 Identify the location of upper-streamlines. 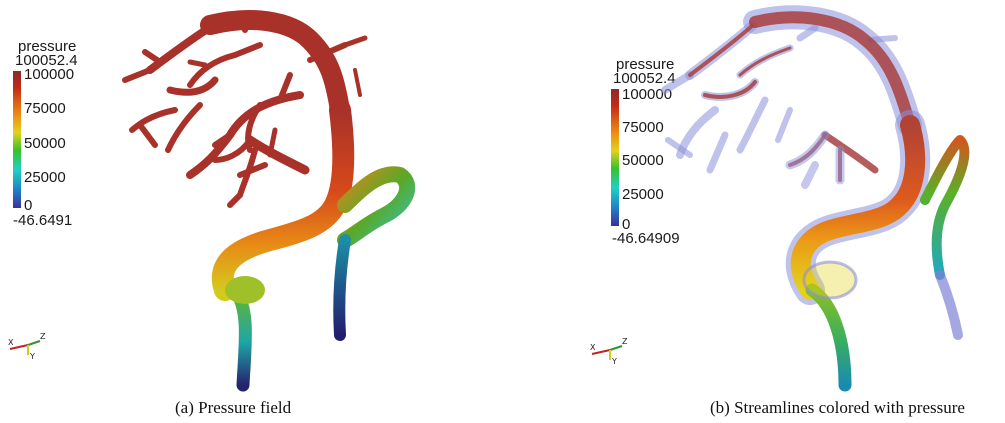
(802, 71).